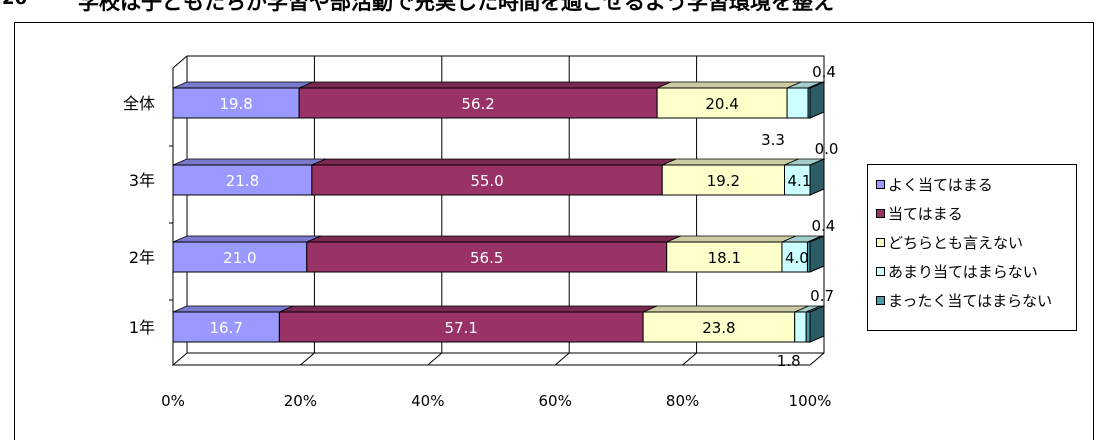  I want to click on x-tick-label: 80%, so click(682, 401).